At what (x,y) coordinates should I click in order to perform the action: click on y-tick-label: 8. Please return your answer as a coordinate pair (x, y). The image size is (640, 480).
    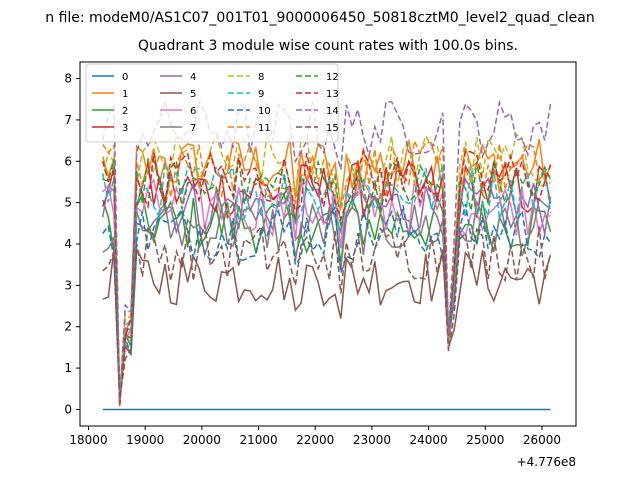
    Looking at the image, I should click on (68, 79).